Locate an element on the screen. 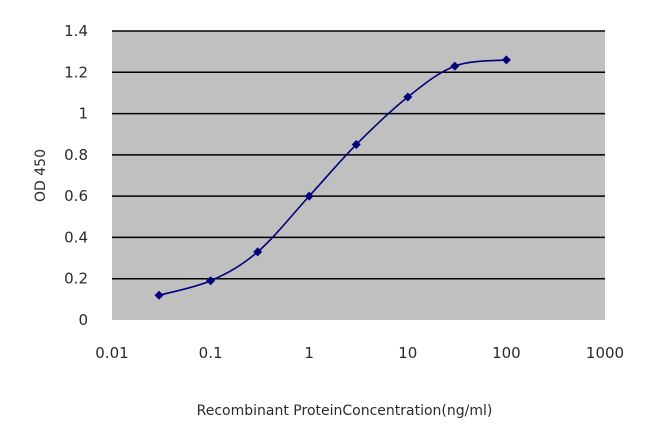 This screenshot has width=650, height=434. y-axis-ticks: 0 0.2 0.4 0.6 0.8 1 1.2 1.4 is located at coordinates (76, 175).